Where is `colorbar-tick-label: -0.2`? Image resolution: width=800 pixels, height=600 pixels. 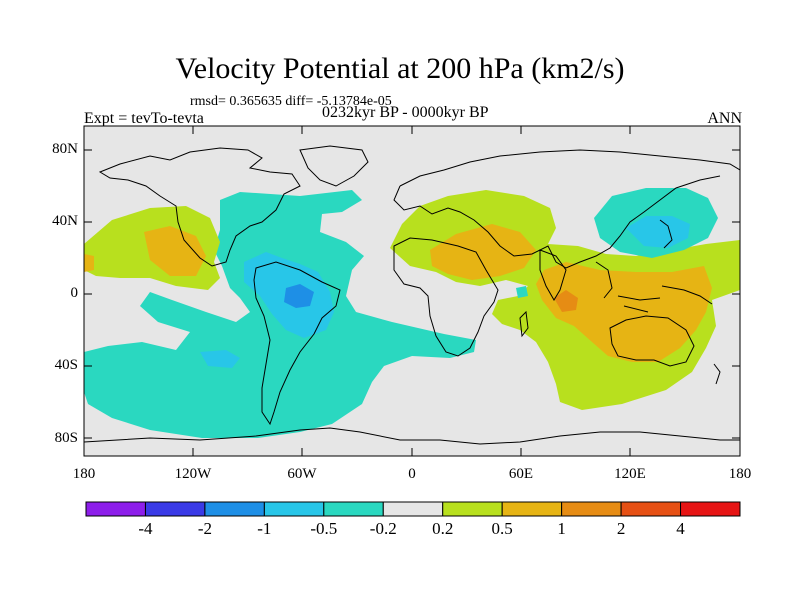
colorbar-tick-label: -0.2 is located at coordinates (383, 528).